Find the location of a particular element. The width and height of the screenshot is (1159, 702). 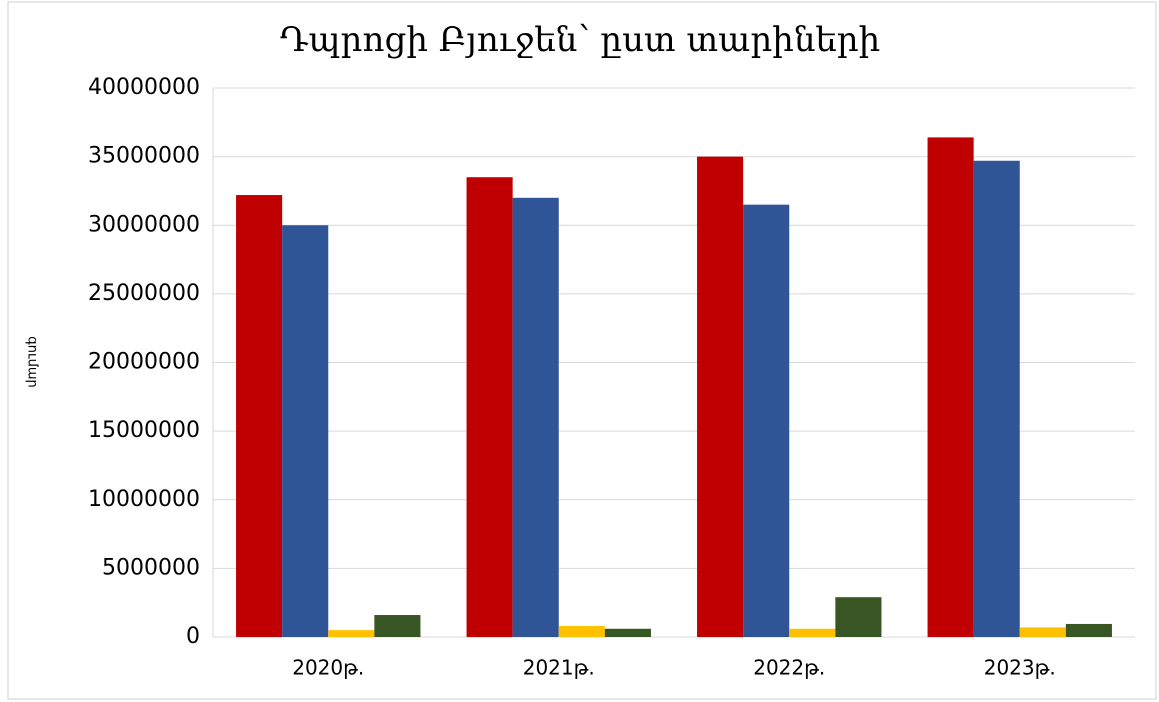

x-tick-label: 2022թ. is located at coordinates (789, 668).